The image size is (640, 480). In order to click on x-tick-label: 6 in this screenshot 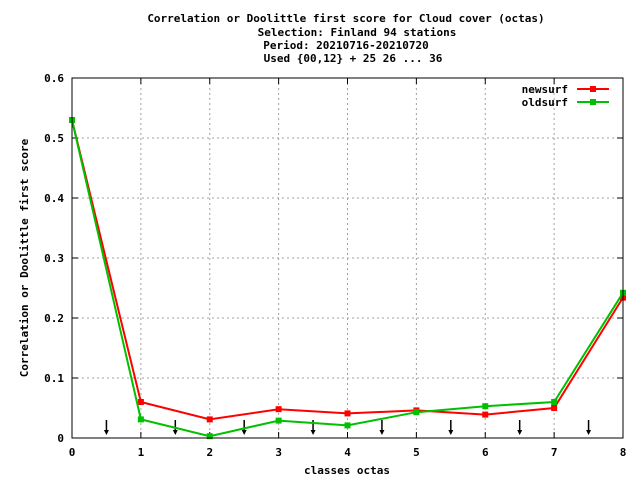, I will do `click(485, 452)`.